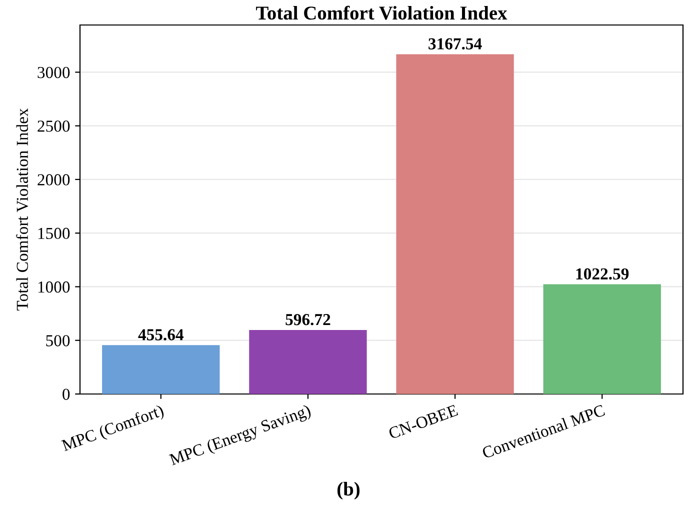  What do you see at coordinates (382, 13) in the screenshot?
I see `chart-title: Total Comfort Violation Index` at bounding box center [382, 13].